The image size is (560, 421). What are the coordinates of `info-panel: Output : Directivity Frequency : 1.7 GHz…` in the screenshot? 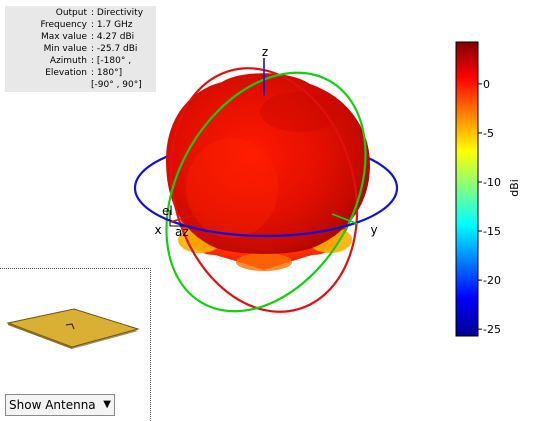 It's located at (80, 49).